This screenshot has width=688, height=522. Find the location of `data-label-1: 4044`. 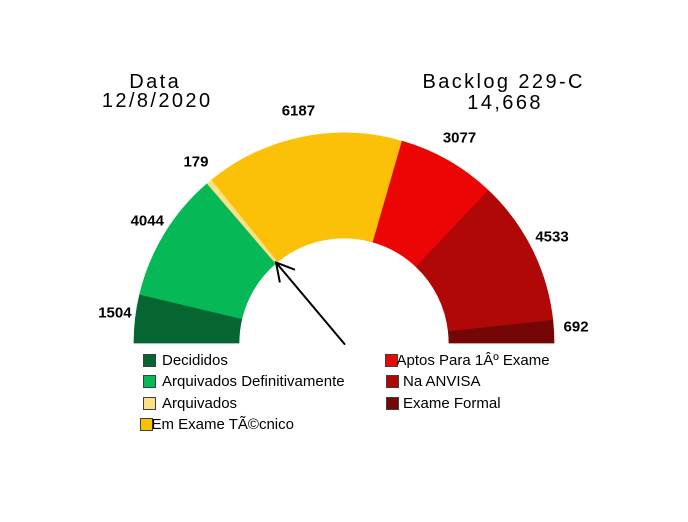

data-label-1: 4044 is located at coordinates (147, 221).